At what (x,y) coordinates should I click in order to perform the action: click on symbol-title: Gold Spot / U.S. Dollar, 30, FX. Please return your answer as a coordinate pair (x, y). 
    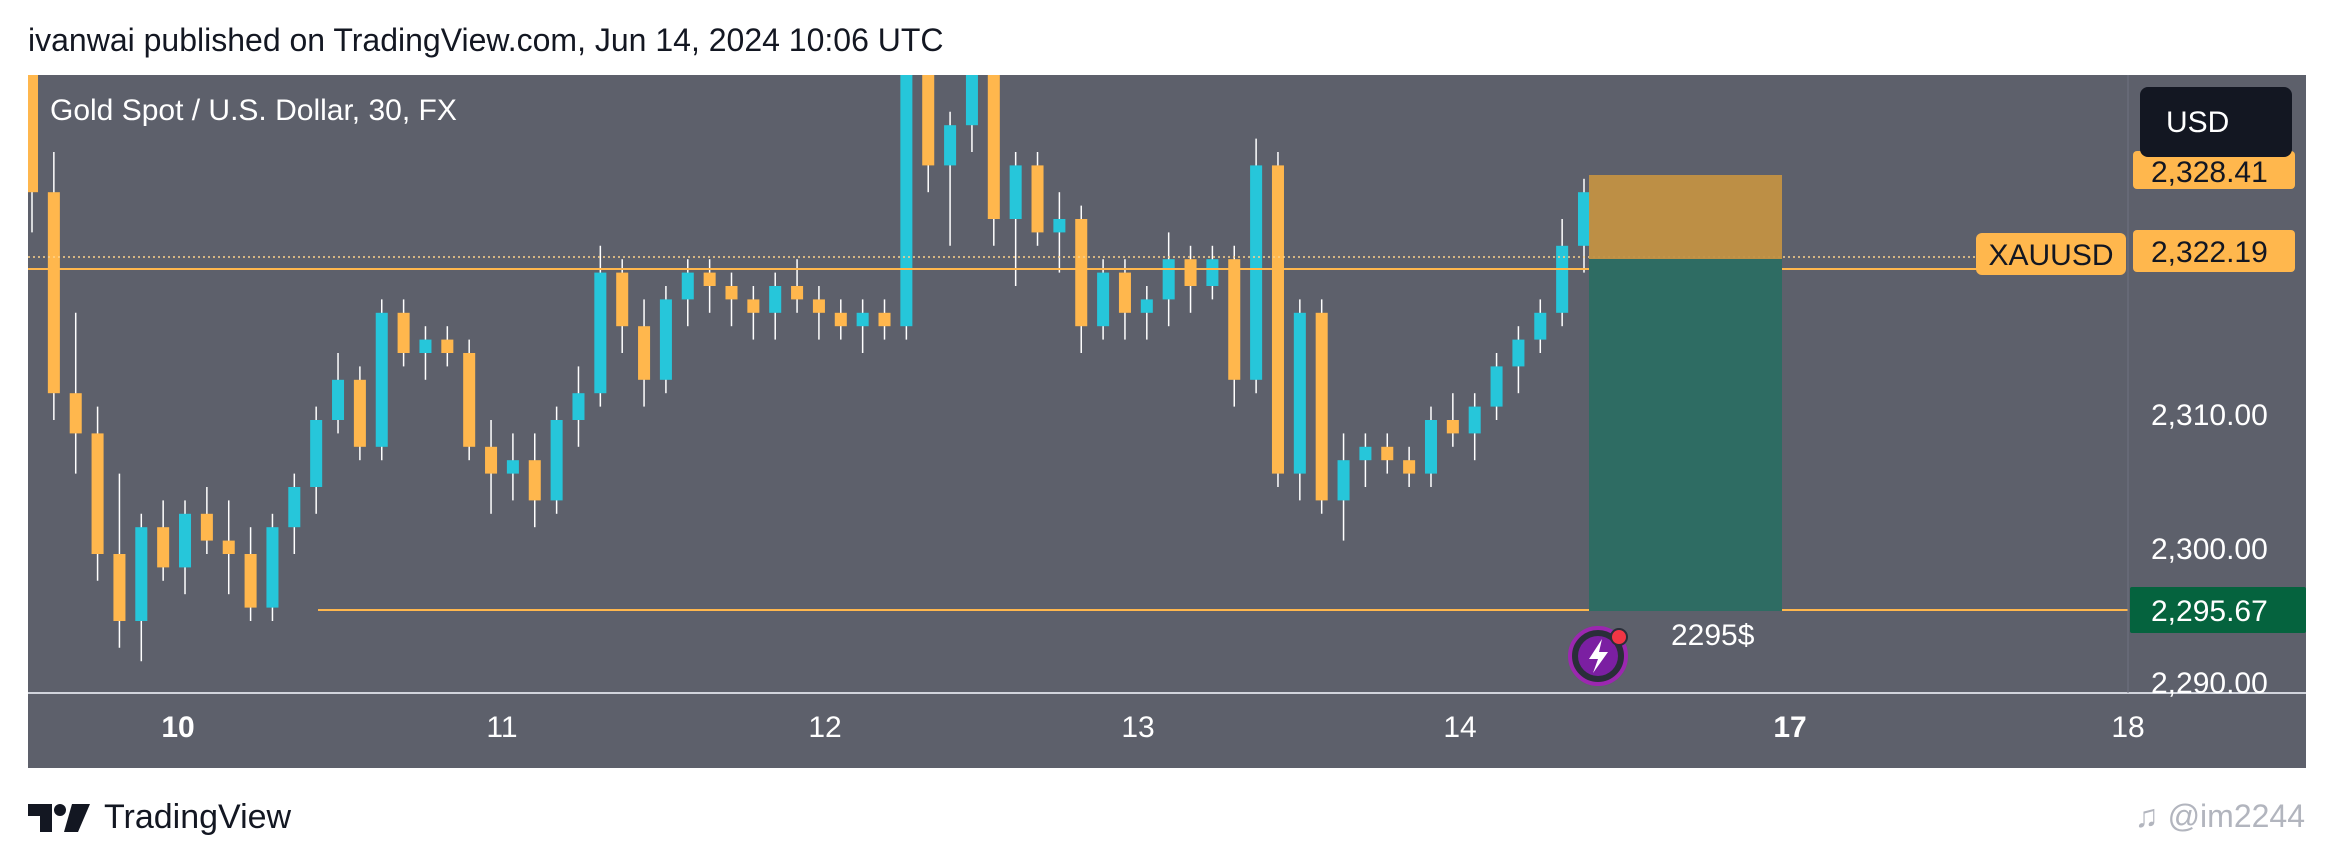
    Looking at the image, I should click on (253, 110).